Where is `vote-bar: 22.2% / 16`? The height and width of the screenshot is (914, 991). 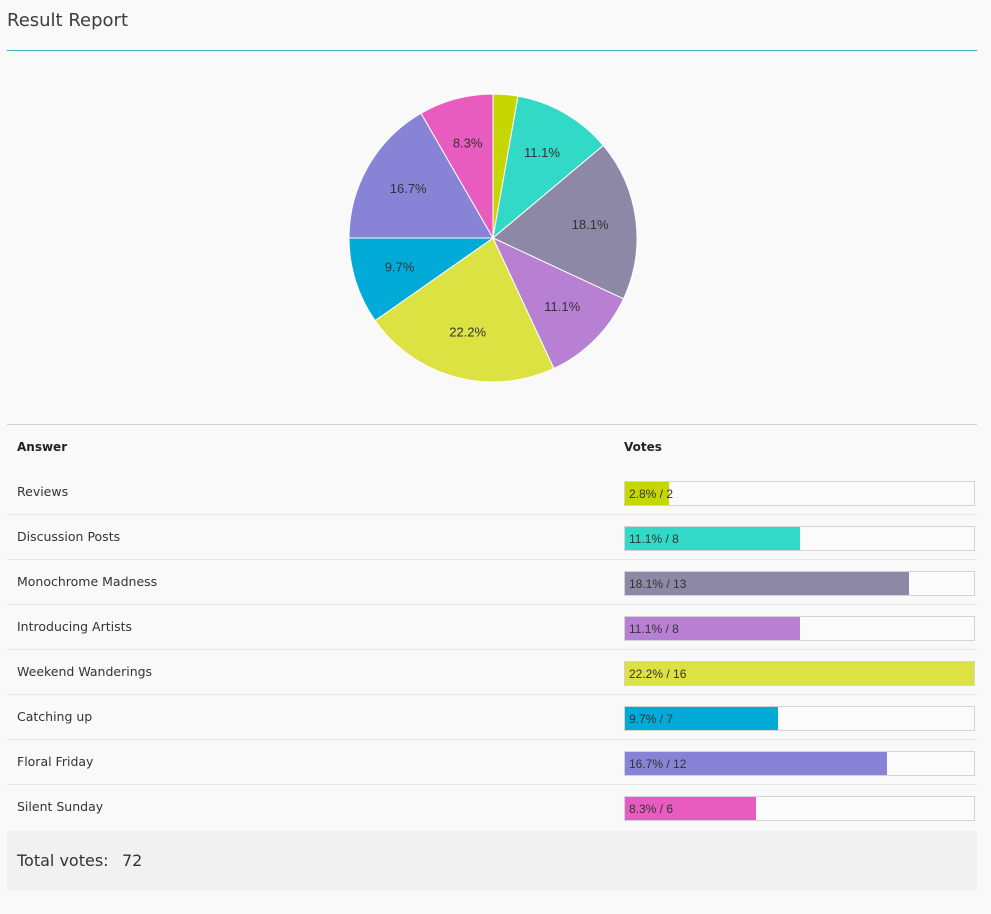 vote-bar: 22.2% / 16 is located at coordinates (799, 673).